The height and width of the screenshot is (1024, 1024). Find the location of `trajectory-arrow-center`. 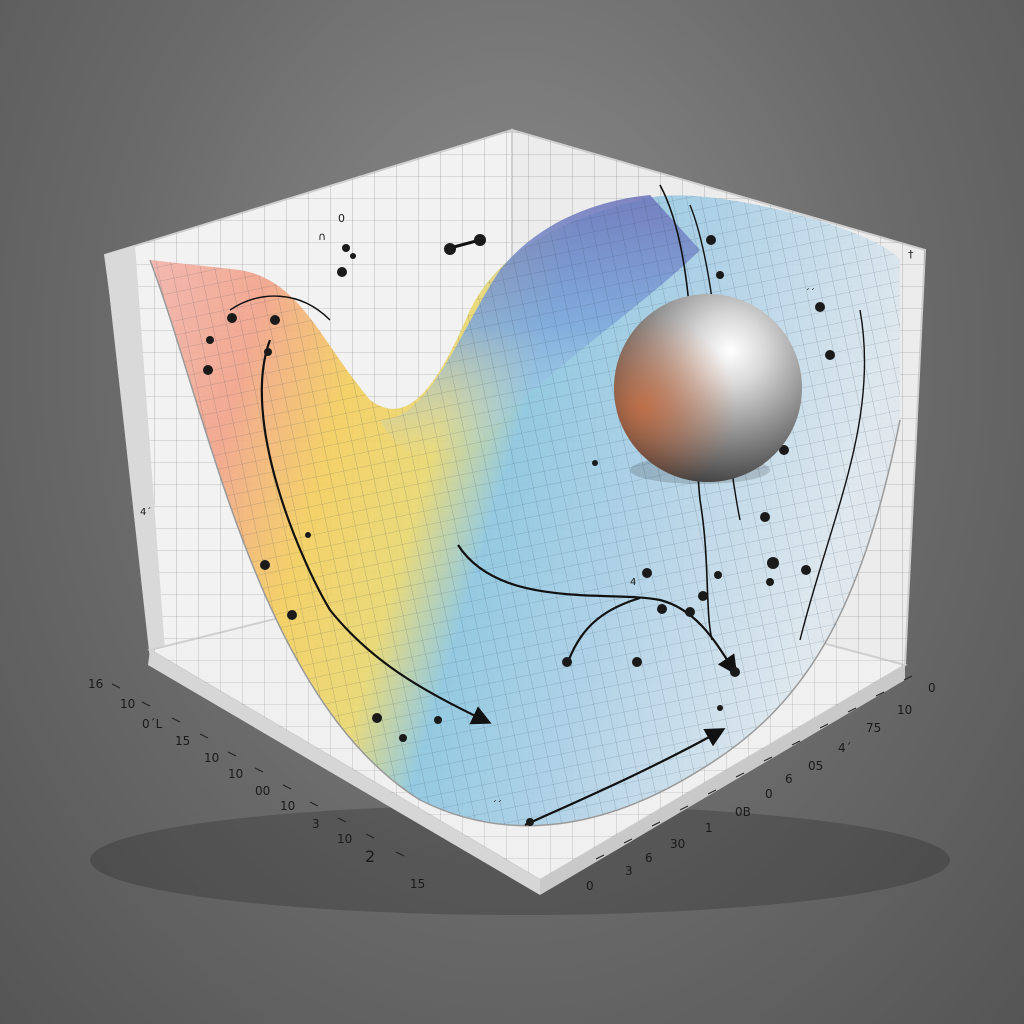

trajectory-arrow-center is located at coordinates (597, 610).